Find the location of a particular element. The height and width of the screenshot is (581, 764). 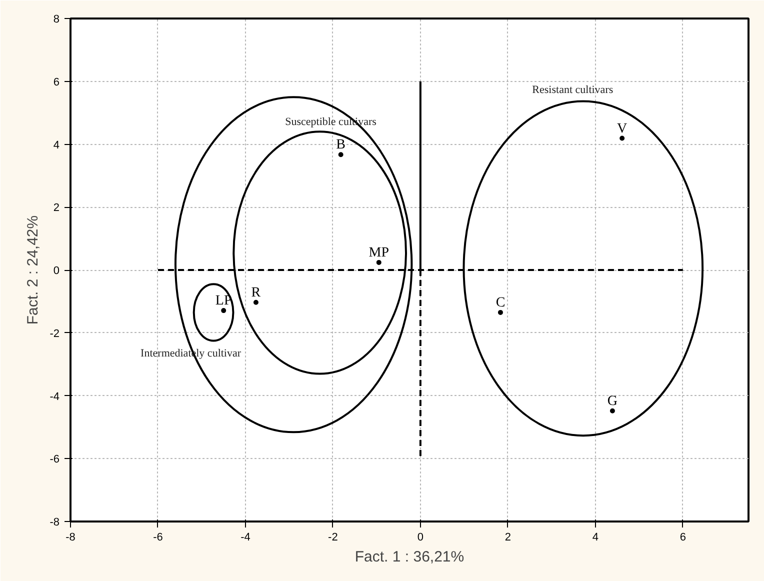

y-tick-label: -2 is located at coordinates (55, 334).